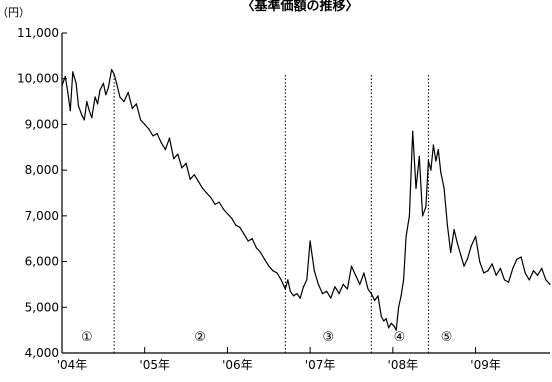 Image resolution: width=552 pixels, height=382 pixels. I want to click on y-tick-label: 7,000, so click(42, 216).